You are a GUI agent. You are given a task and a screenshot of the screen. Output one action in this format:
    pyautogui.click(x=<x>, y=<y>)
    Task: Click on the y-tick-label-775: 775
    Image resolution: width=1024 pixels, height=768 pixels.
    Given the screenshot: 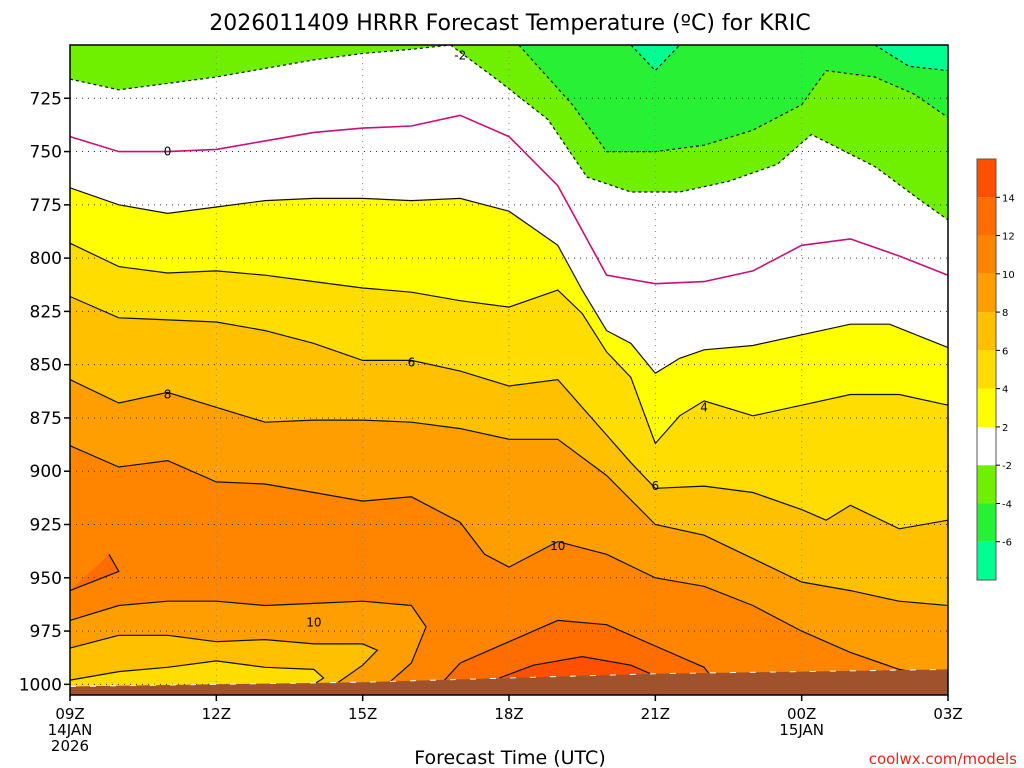 What is the action you would take?
    pyautogui.click(x=46, y=206)
    